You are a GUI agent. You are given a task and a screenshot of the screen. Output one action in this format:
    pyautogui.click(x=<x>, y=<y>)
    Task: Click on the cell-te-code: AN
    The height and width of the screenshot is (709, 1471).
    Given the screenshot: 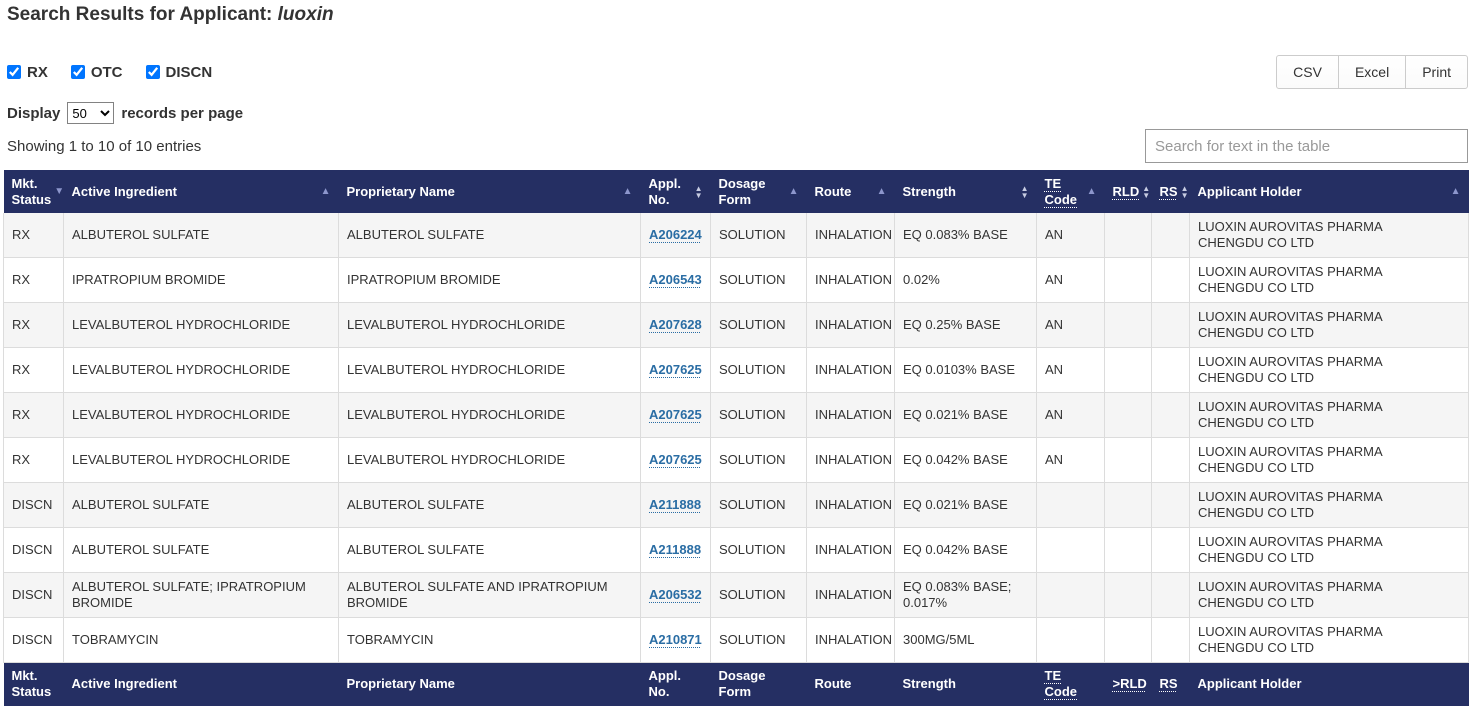 What is the action you would take?
    pyautogui.click(x=1070, y=280)
    